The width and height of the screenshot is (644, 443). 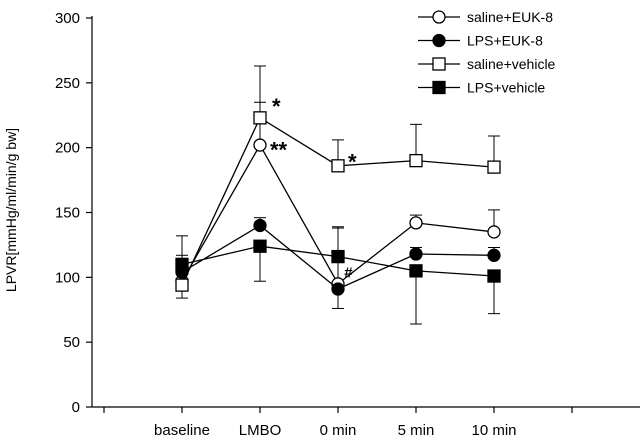 What do you see at coordinates (505, 41) in the screenshot?
I see `legend-label: LPS+EUK-8` at bounding box center [505, 41].